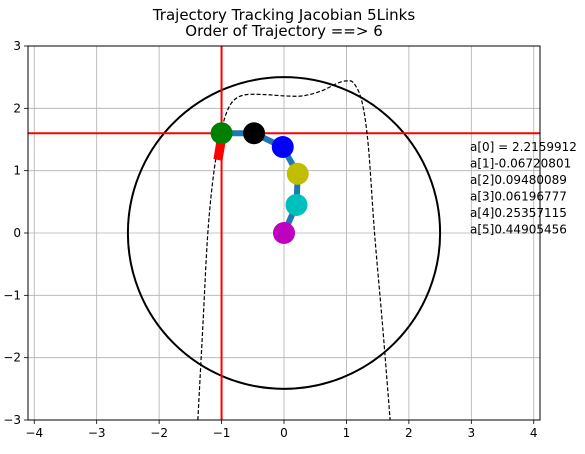 This screenshot has width=585, height=454. What do you see at coordinates (409, 433) in the screenshot?
I see `x-tick-label: 2` at bounding box center [409, 433].